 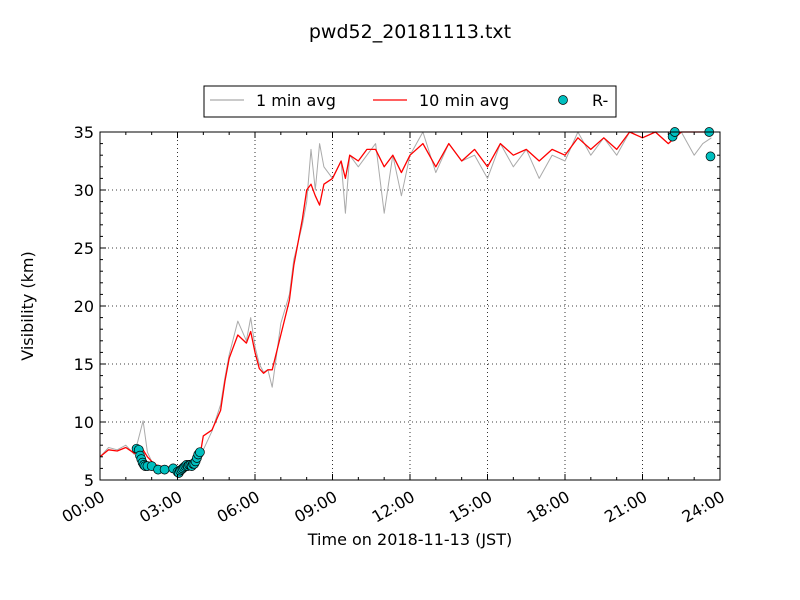 What do you see at coordinates (84, 132) in the screenshot?
I see `y-tick-label: 35` at bounding box center [84, 132].